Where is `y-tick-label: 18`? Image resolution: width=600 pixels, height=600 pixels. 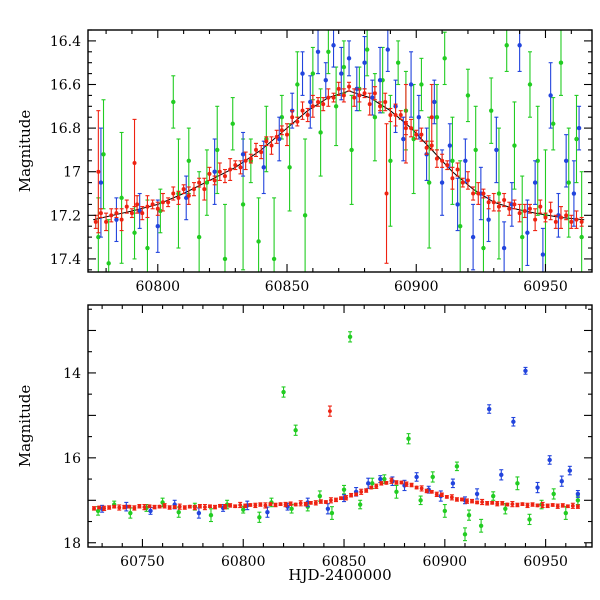 y-tick-label: 18 is located at coordinates (72, 544).